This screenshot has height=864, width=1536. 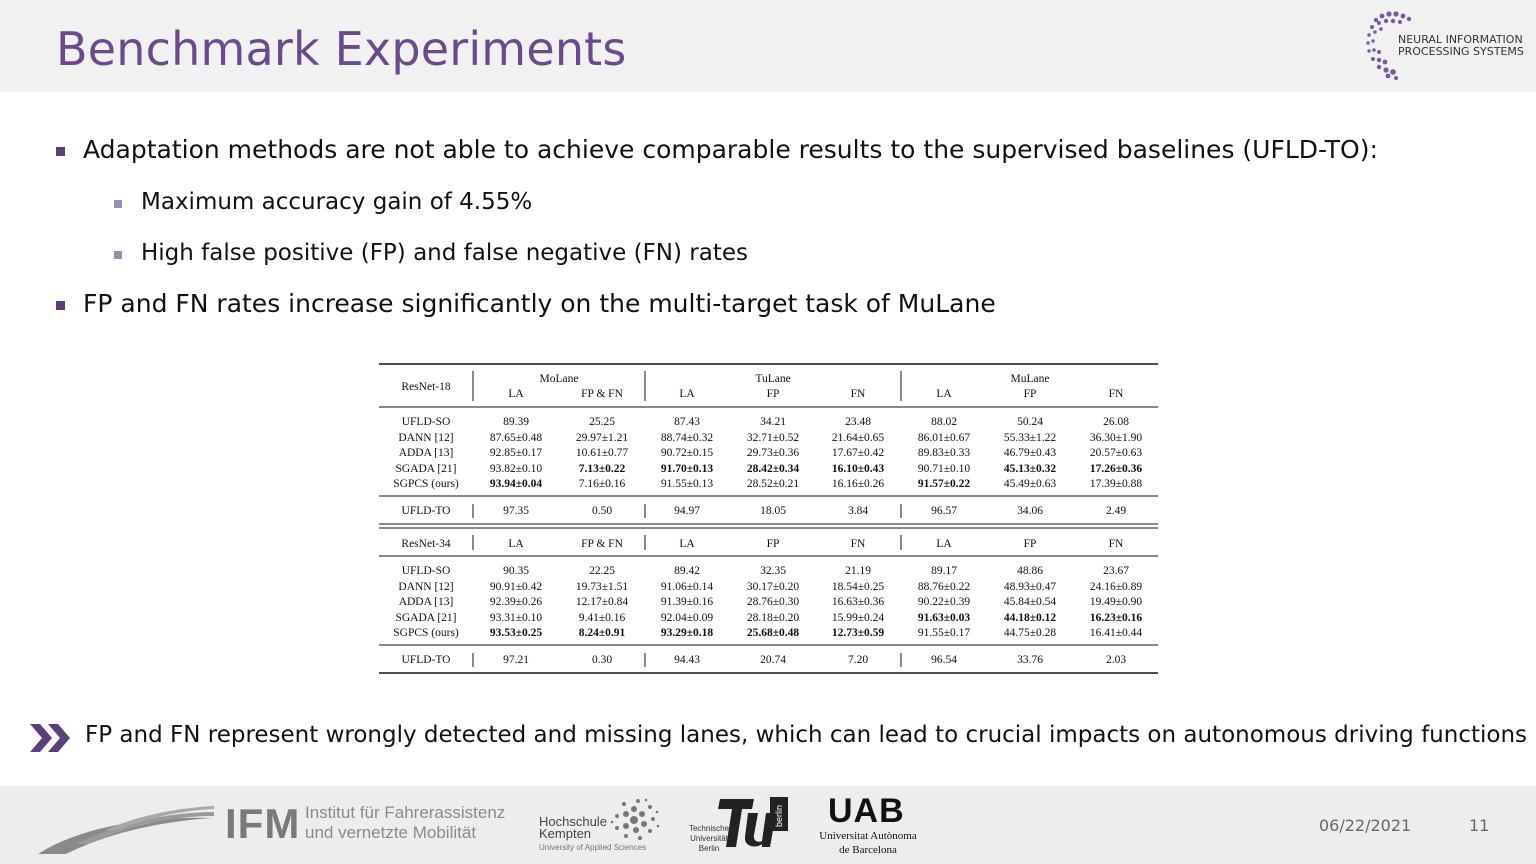 What do you see at coordinates (516, 617) in the screenshot?
I see `table-cell: 93.31±0.10` at bounding box center [516, 617].